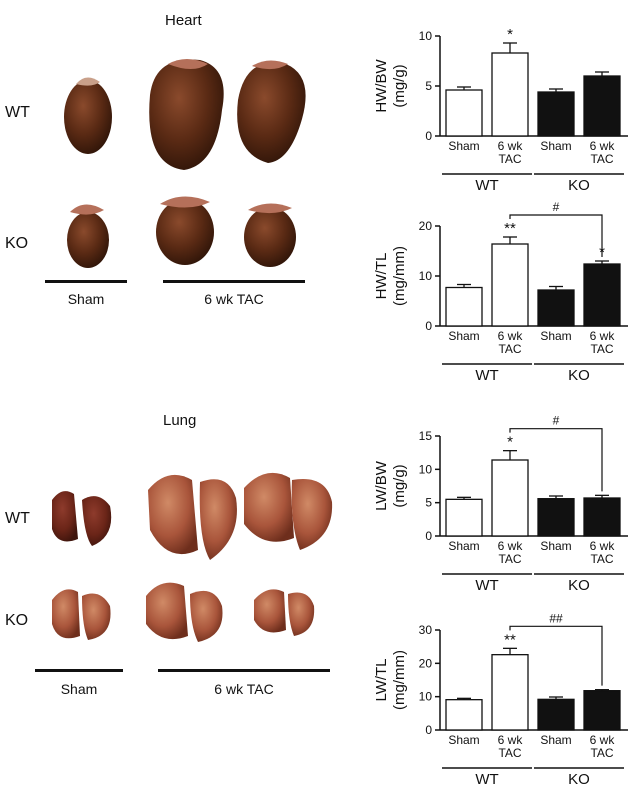  I want to click on y-axis-label: HW/TL, so click(381, 276).